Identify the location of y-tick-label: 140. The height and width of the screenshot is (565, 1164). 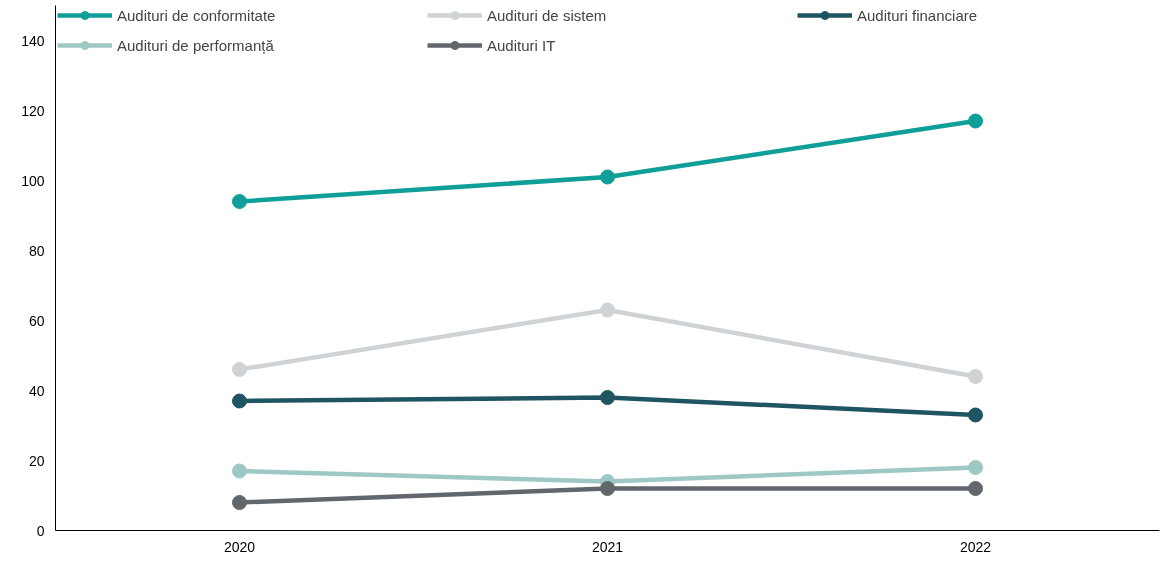
(33, 40).